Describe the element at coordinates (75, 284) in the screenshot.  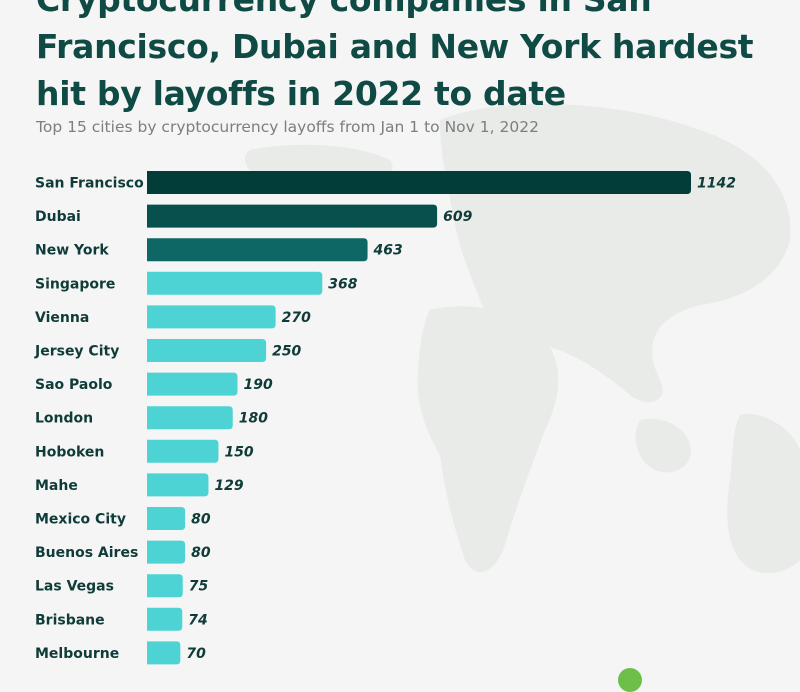
I see `category-label: Singapore` at that location.